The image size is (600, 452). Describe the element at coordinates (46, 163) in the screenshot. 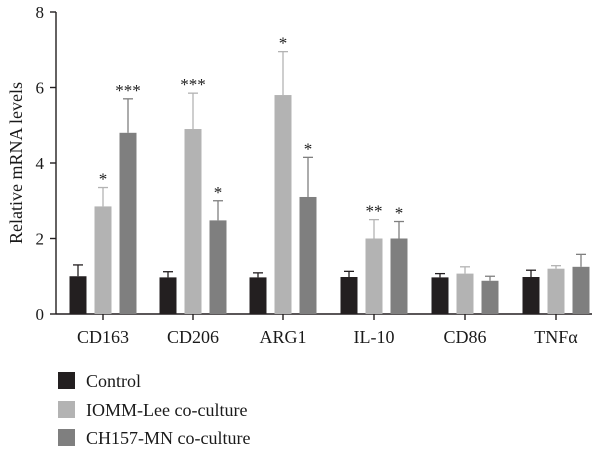

I see `y-axis: 0 2 4 6 8` at that location.